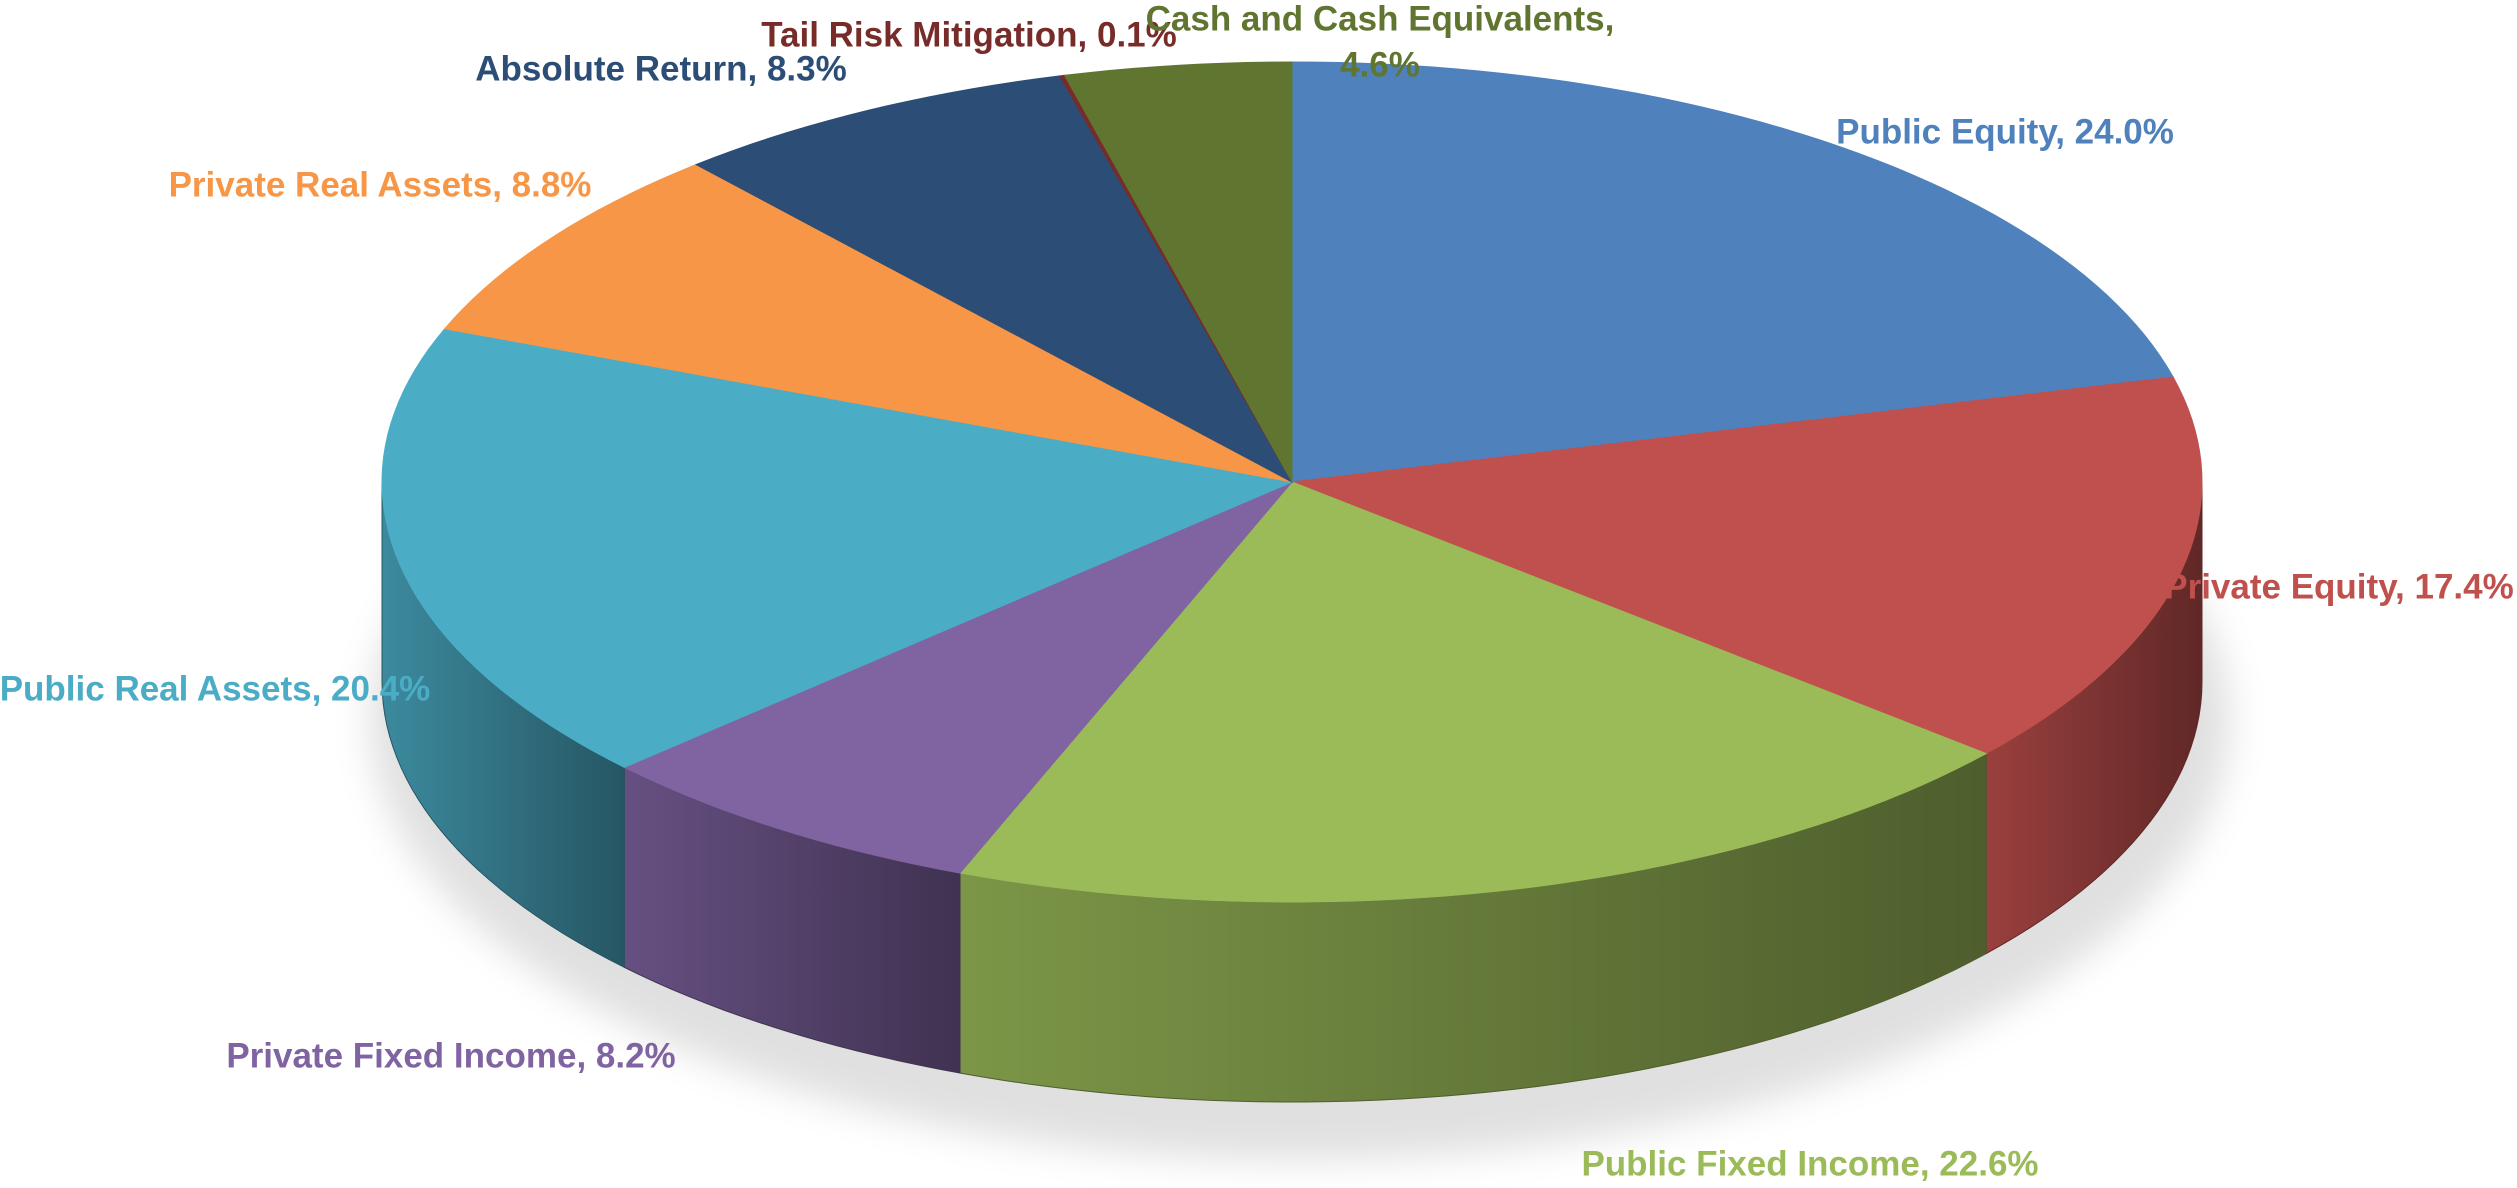 The image size is (2517, 1188). What do you see at coordinates (215, 689) in the screenshot?
I see `data-label: Public Real Assets, 20.4%` at bounding box center [215, 689].